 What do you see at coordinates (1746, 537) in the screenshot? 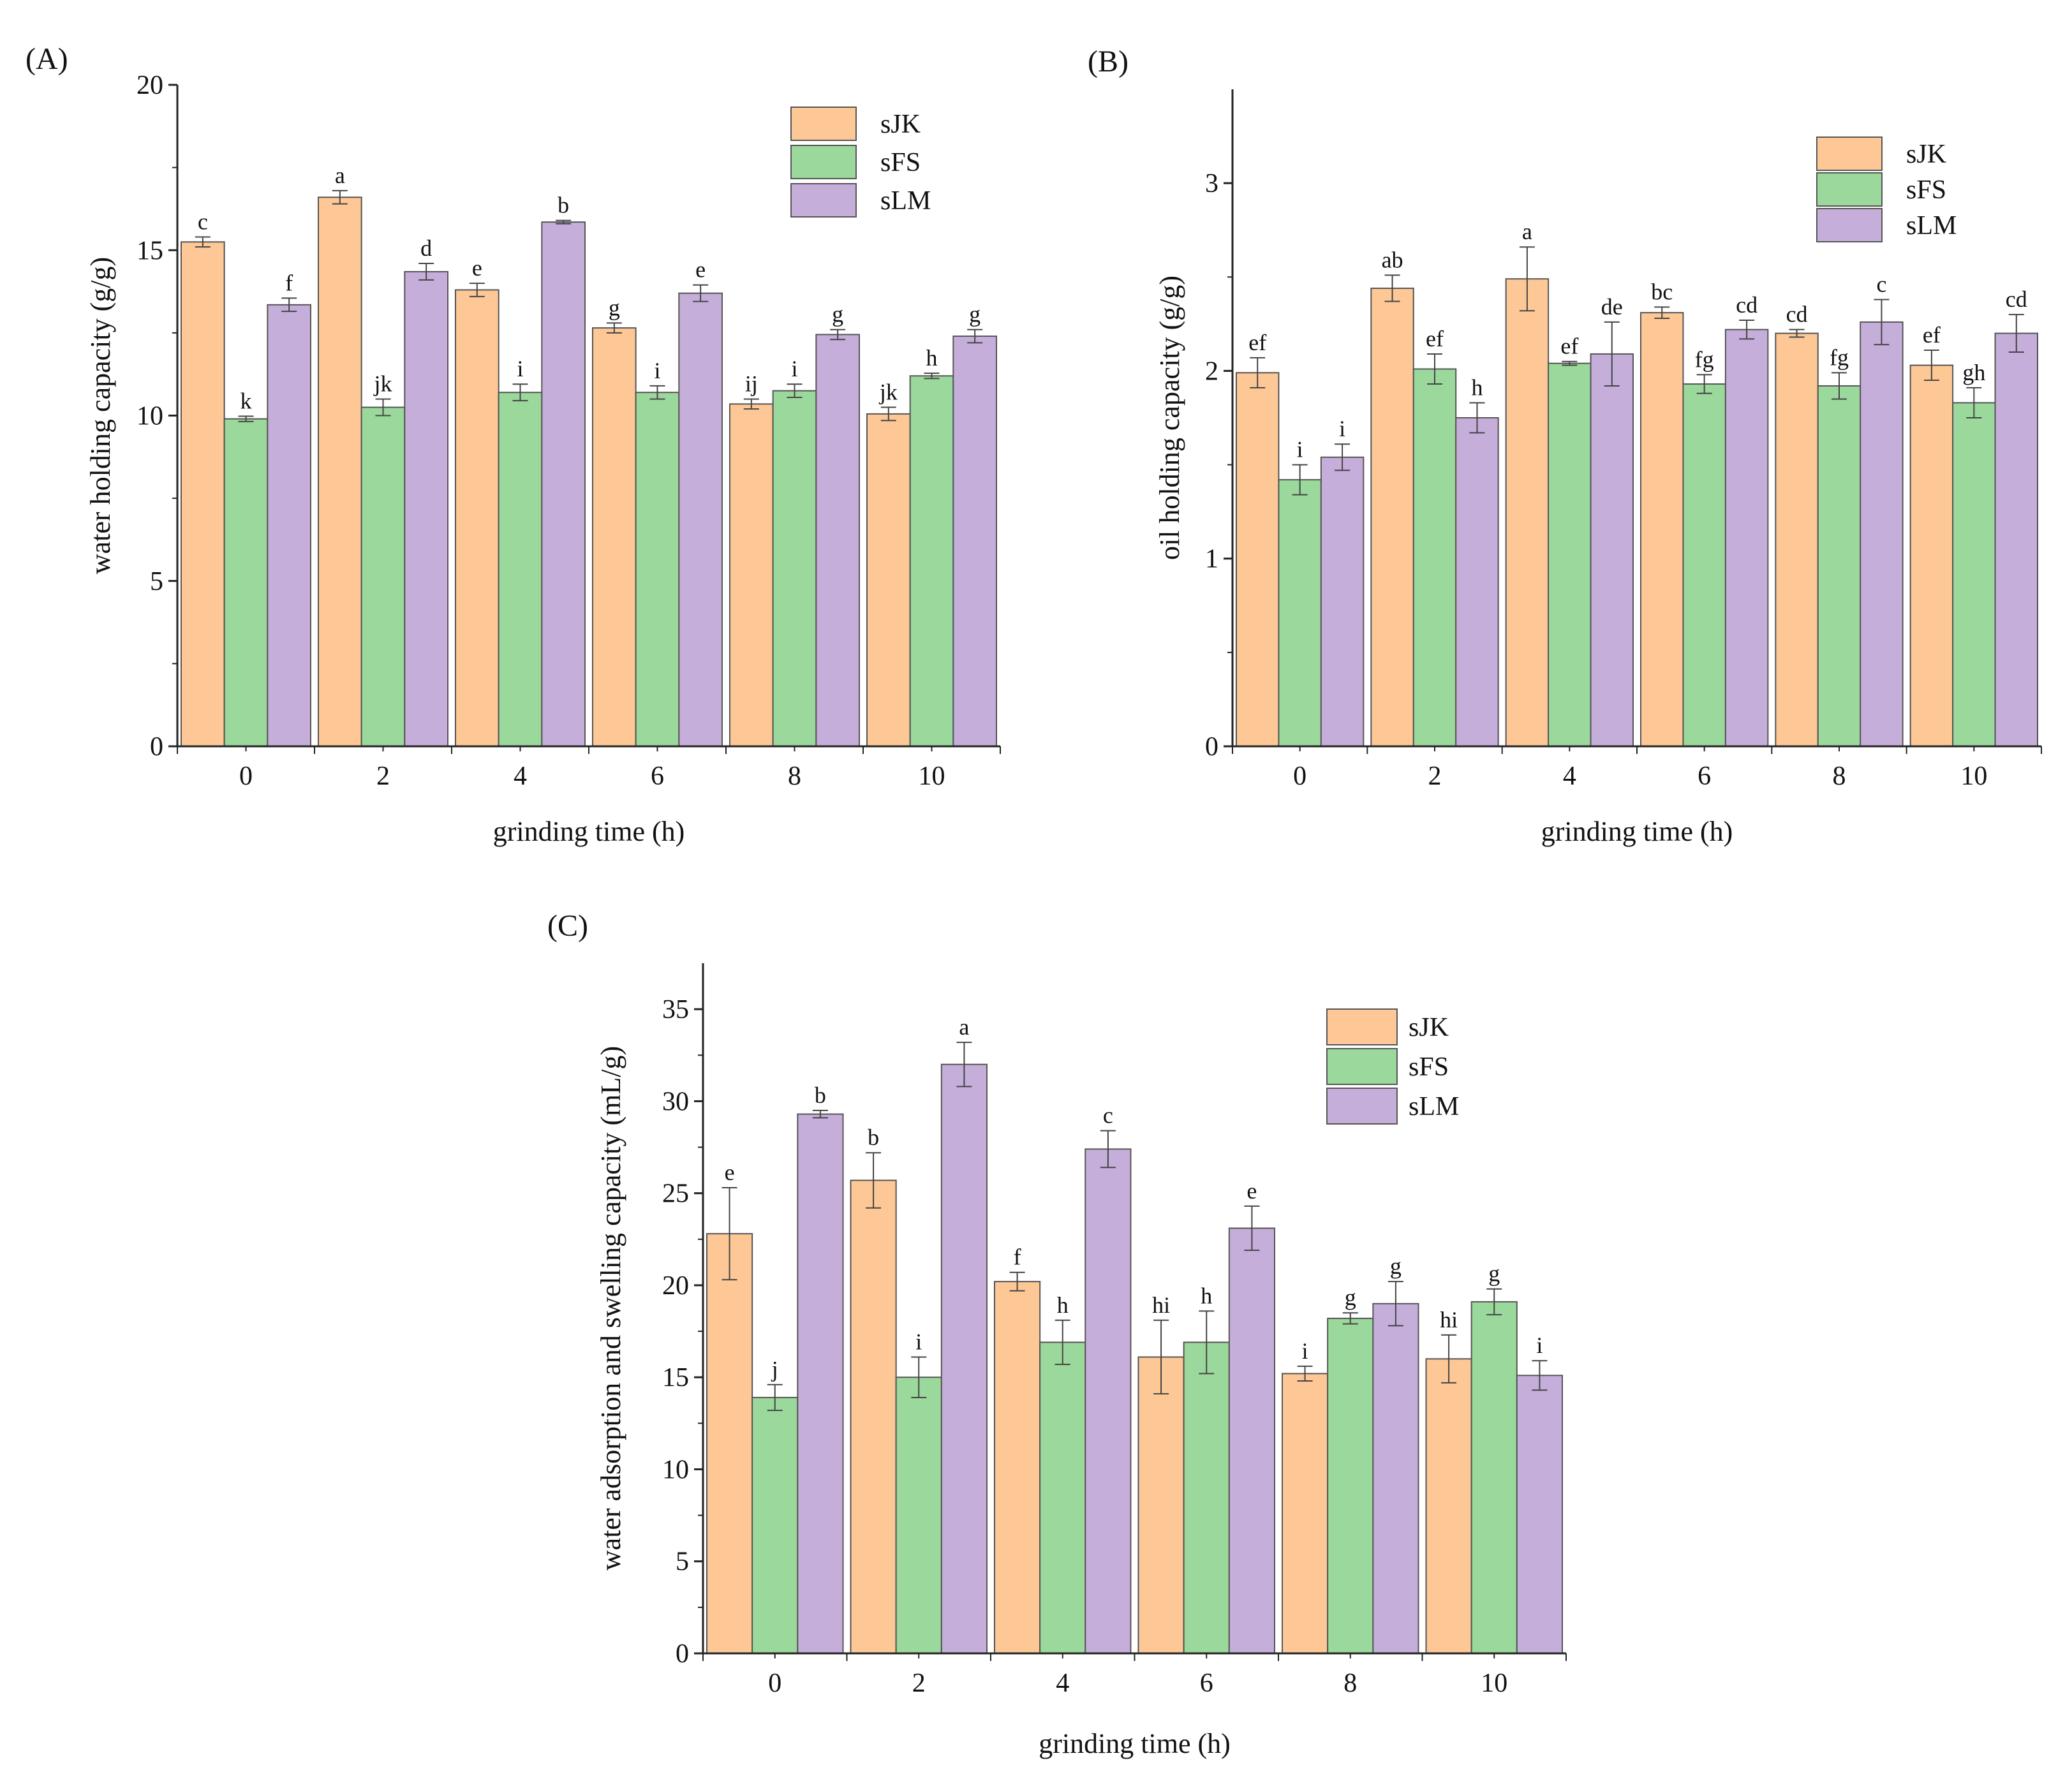
I see `bar-sLM-6h` at bounding box center [1746, 537].